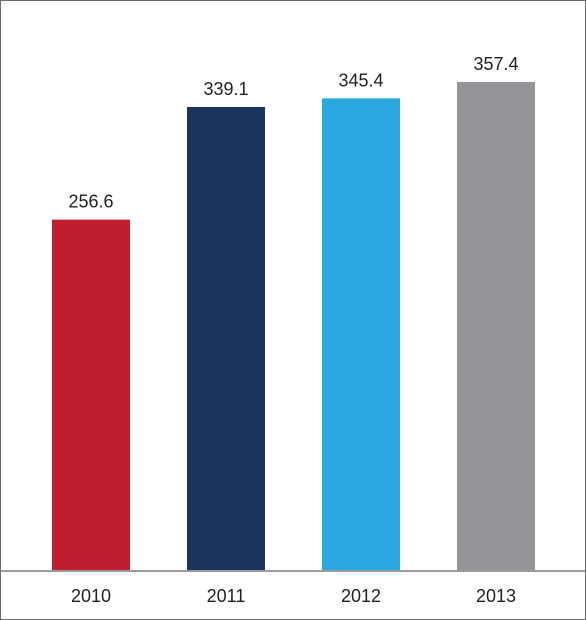 This screenshot has width=586, height=620. What do you see at coordinates (225, 89) in the screenshot?
I see `value-label-2011: 339.1` at bounding box center [225, 89].